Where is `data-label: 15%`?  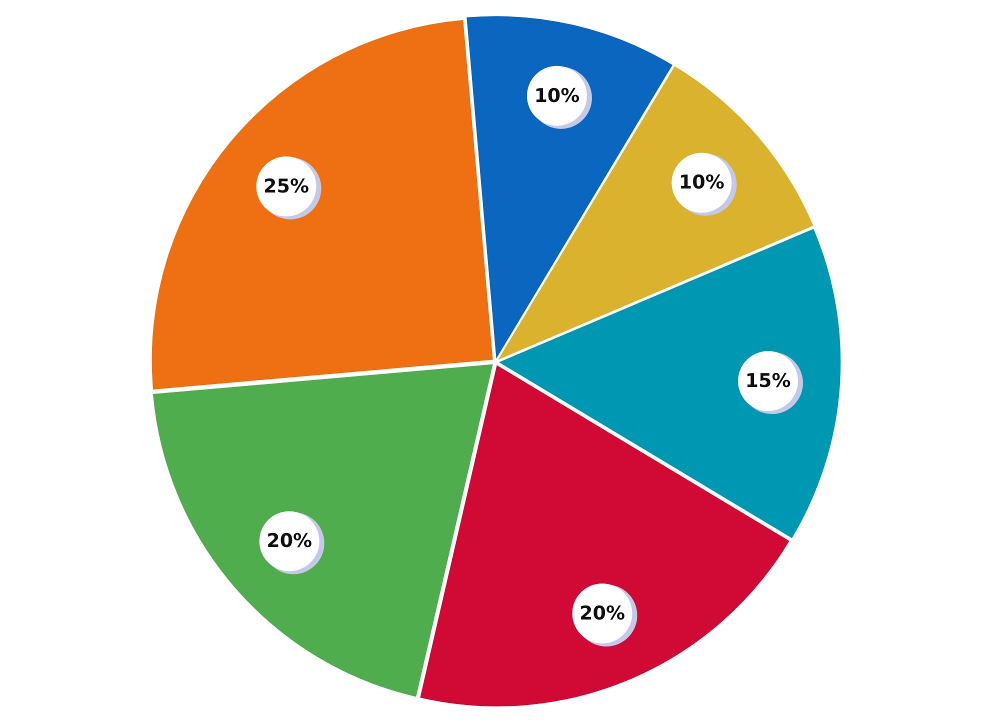
data-label: 15% is located at coordinates (768, 381).